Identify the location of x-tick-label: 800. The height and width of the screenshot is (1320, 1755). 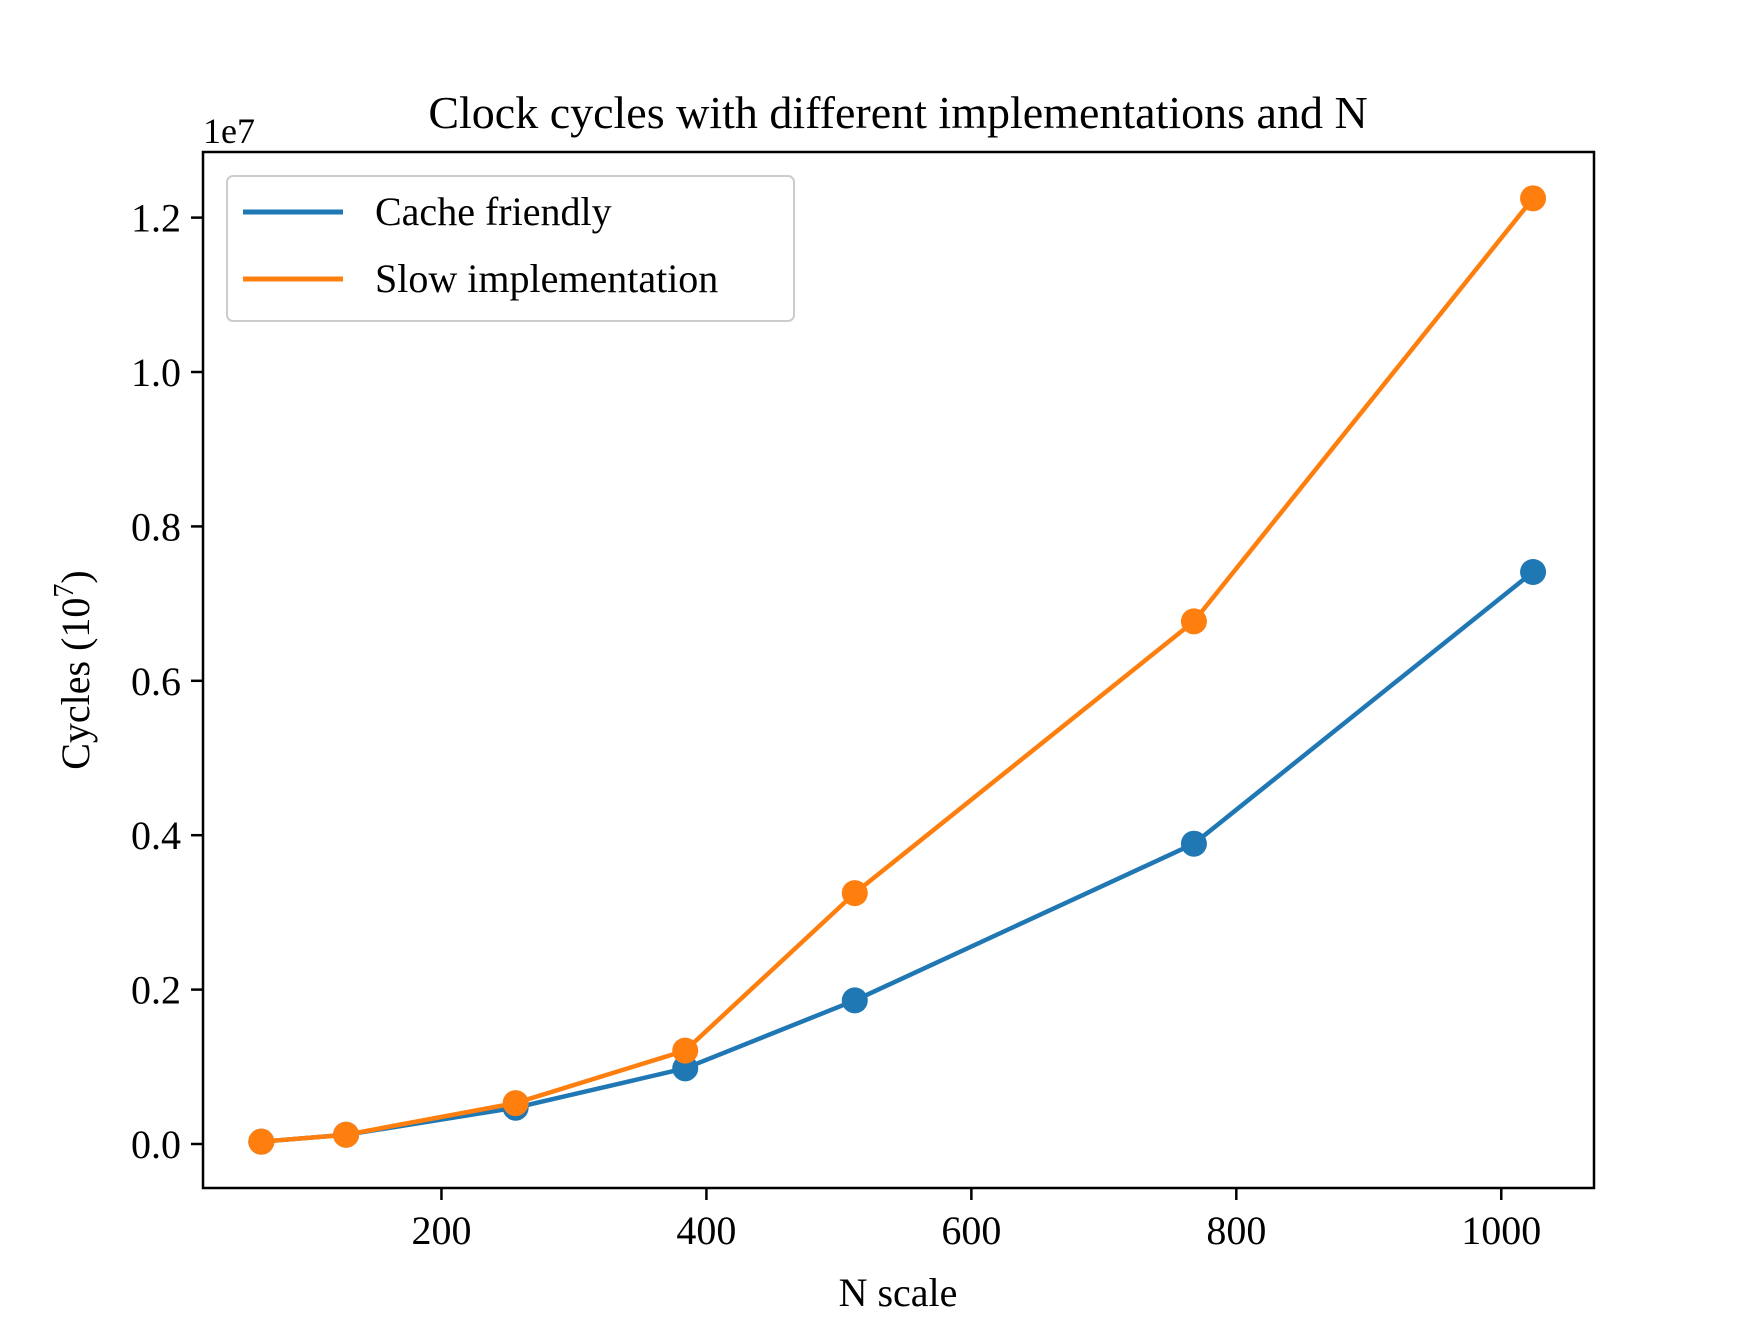
(1236, 1230).